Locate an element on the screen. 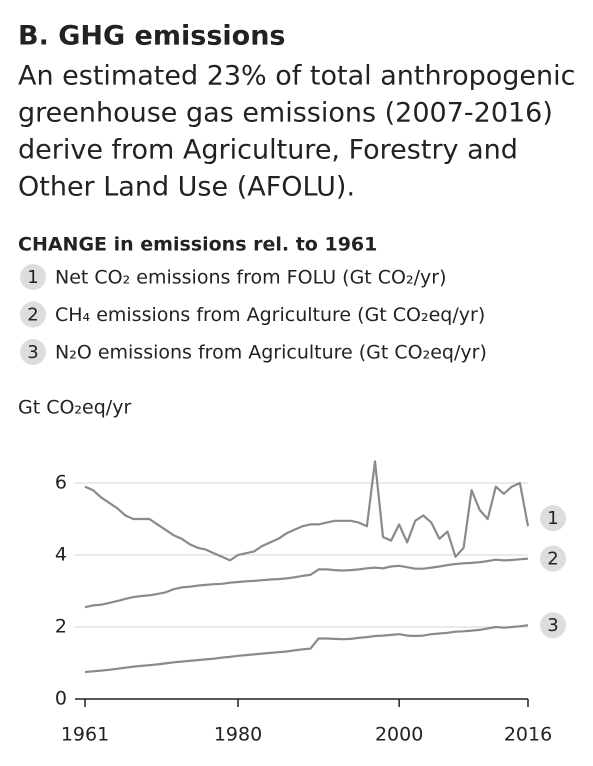 This screenshot has width=593, height=766. x-tick-label: 2016 is located at coordinates (528, 735).